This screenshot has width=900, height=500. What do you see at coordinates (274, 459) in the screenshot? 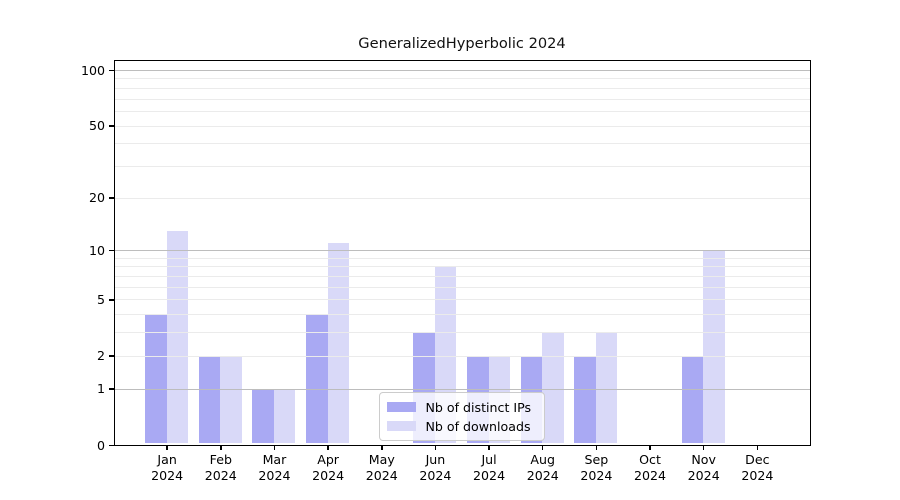
I see `x-tick-month: Mar` at bounding box center [274, 459].